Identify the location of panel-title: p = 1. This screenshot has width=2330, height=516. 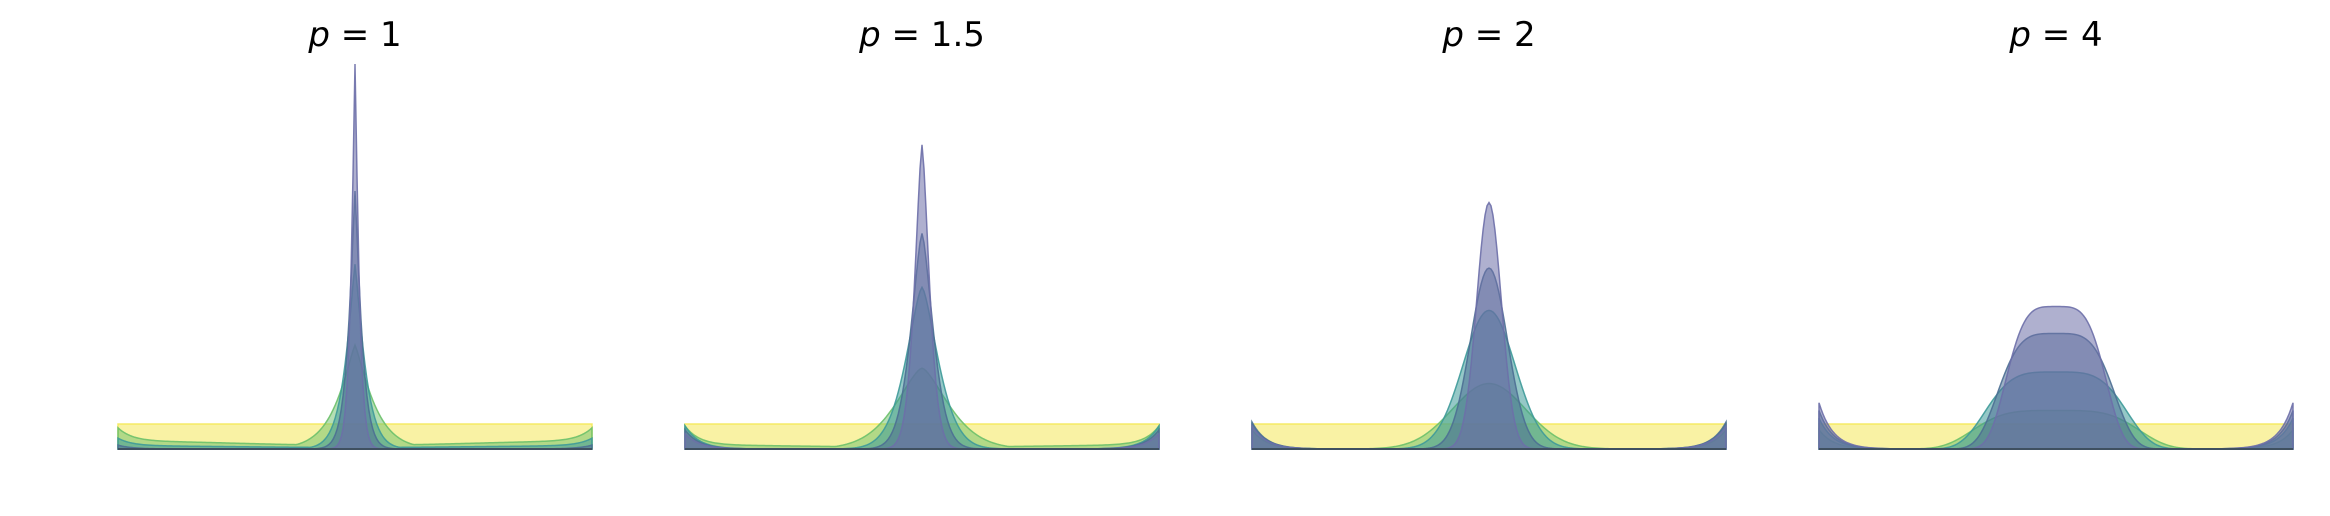
(354, 35).